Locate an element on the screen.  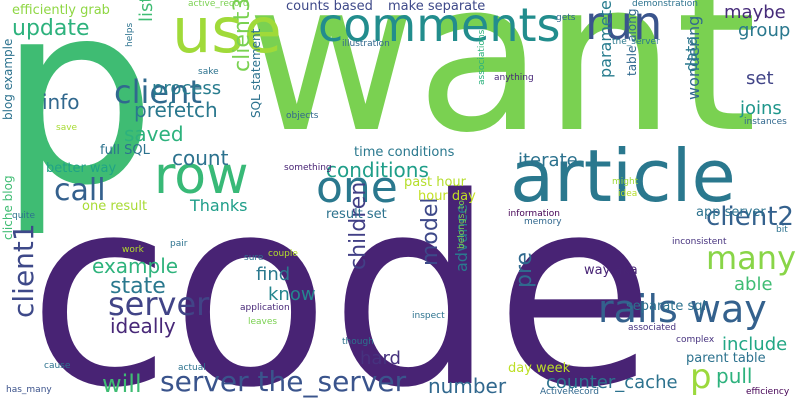
word-many: many is located at coordinates (751, 258).